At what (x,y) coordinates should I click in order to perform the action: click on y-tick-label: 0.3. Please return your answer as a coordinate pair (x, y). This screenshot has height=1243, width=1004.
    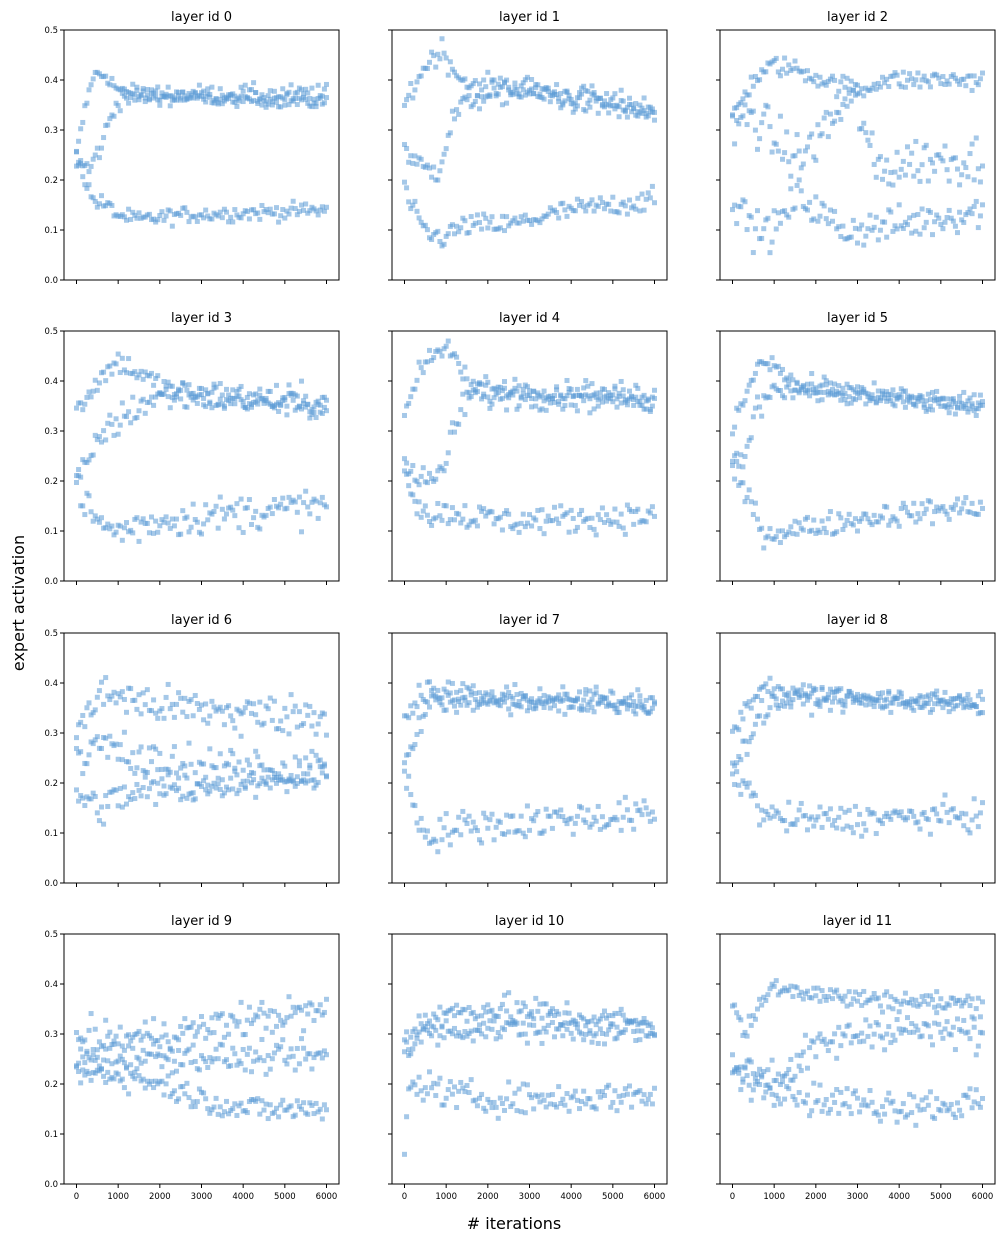
    Looking at the image, I should click on (51, 734).